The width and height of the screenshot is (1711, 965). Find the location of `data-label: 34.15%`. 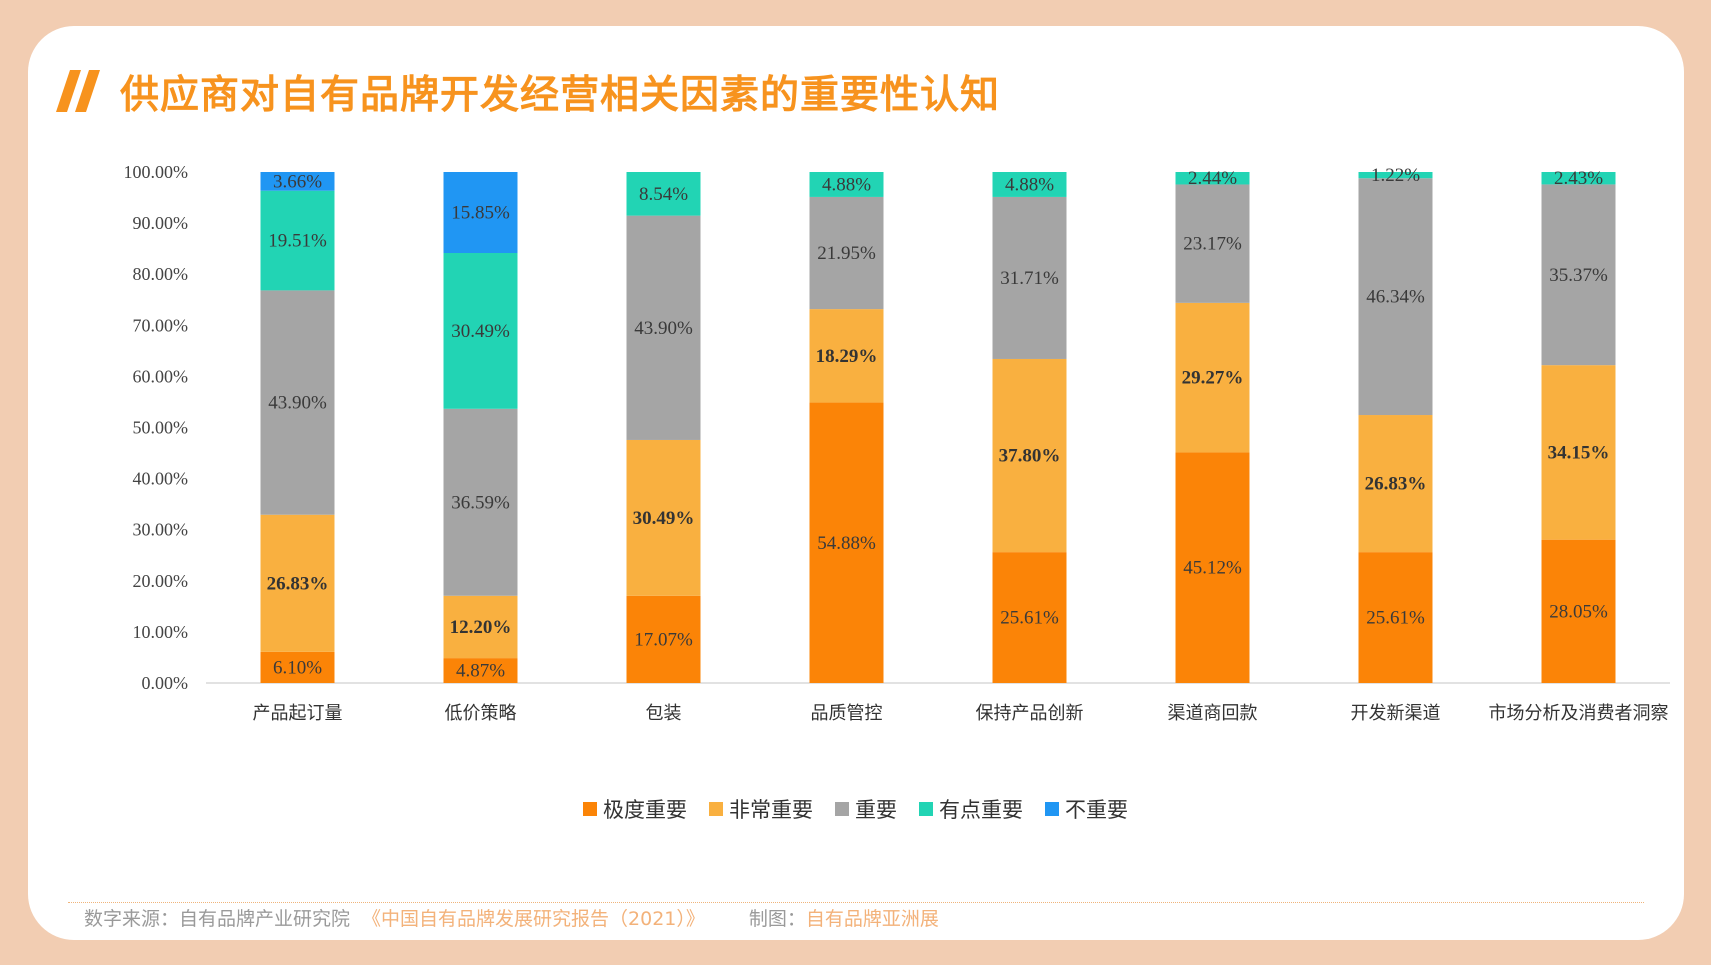

data-label: 34.15% is located at coordinates (1579, 452).